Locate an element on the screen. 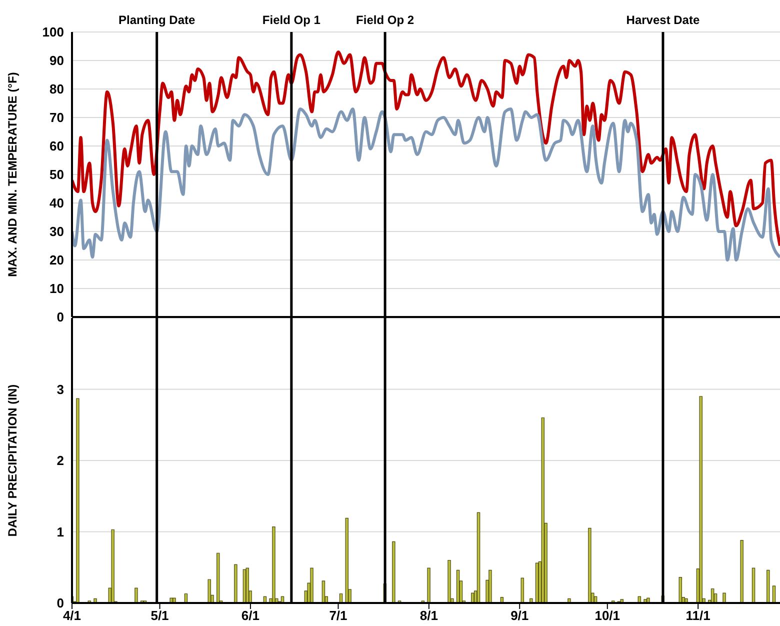 Image resolution: width=780 pixels, height=626 pixels. ref-line-label: Field Op 1 is located at coordinates (291, 20).